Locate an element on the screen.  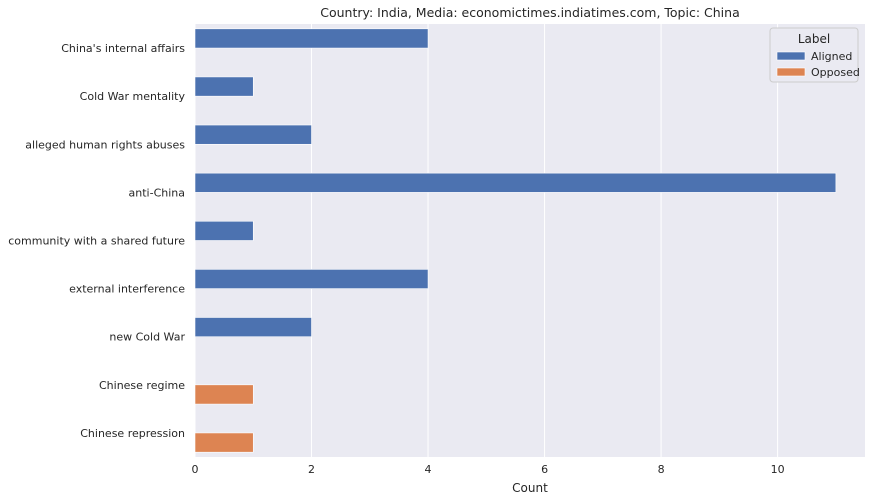
y-tick-label: anti-China is located at coordinates (157, 192).